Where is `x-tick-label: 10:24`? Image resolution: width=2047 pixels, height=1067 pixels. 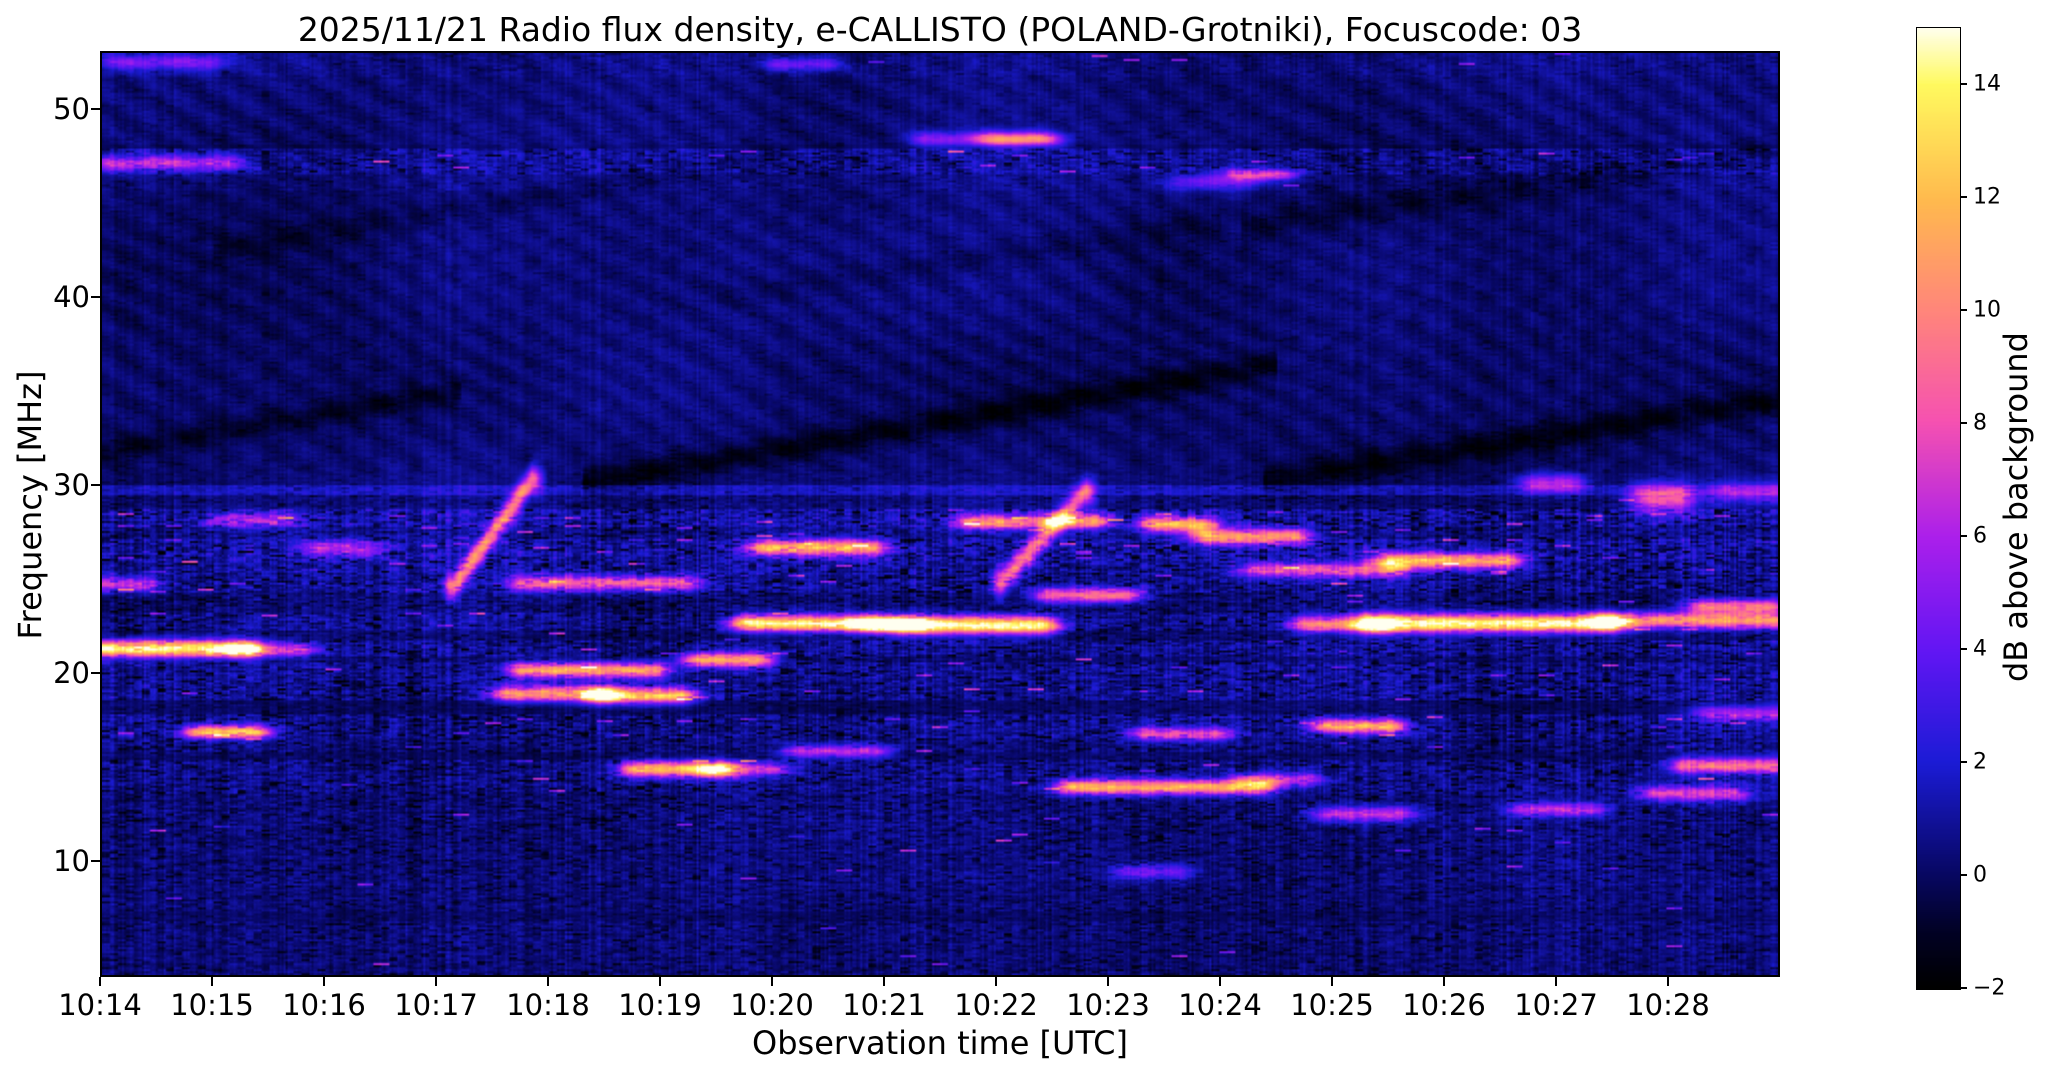 x-tick-label: 10:24 is located at coordinates (1220, 1005).